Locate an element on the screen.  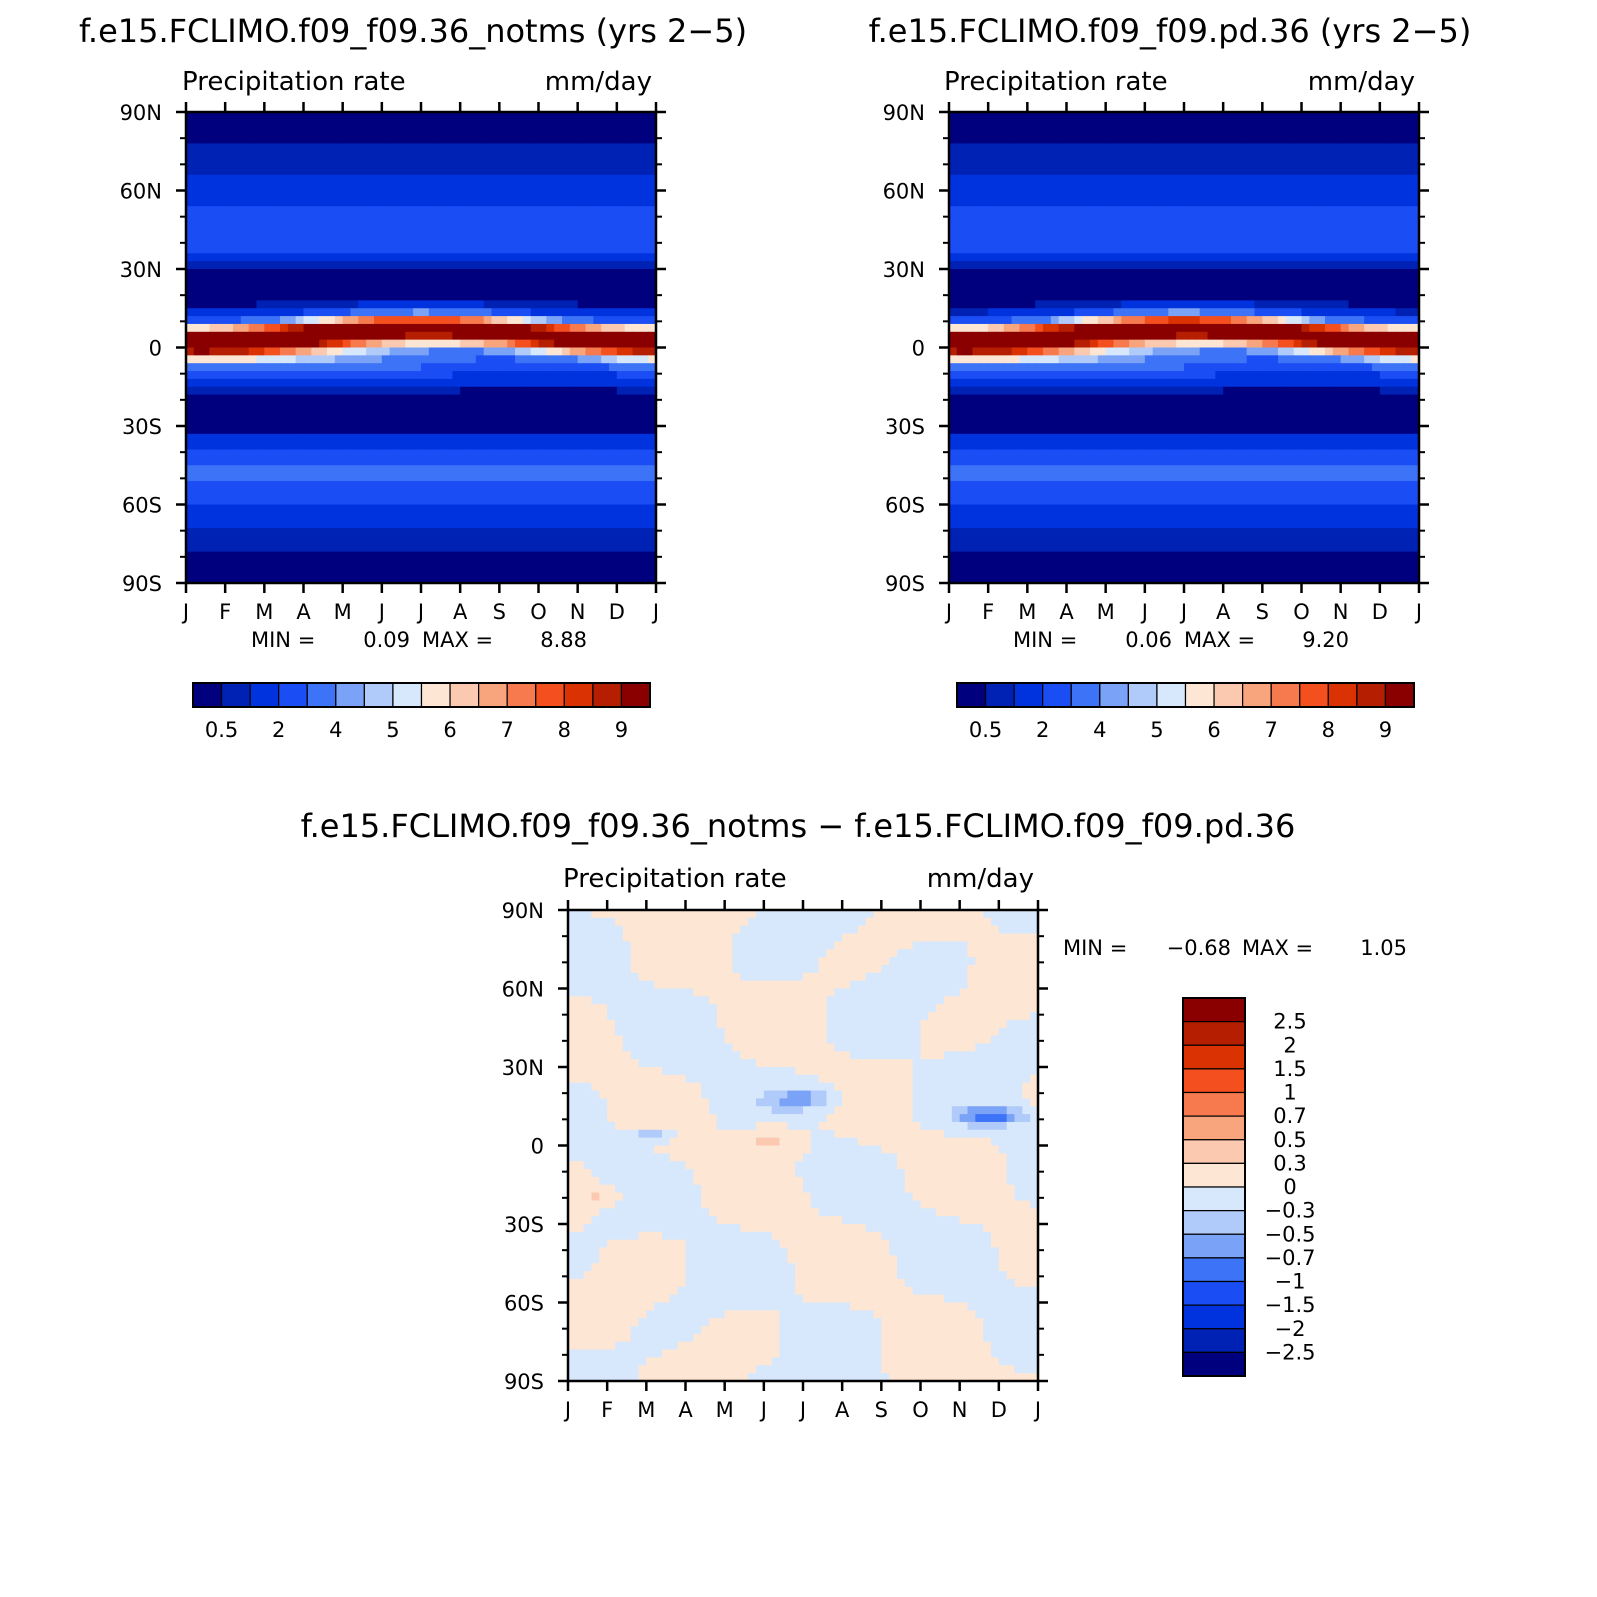
colorbar-label: −2 is located at coordinates (1290, 1329).